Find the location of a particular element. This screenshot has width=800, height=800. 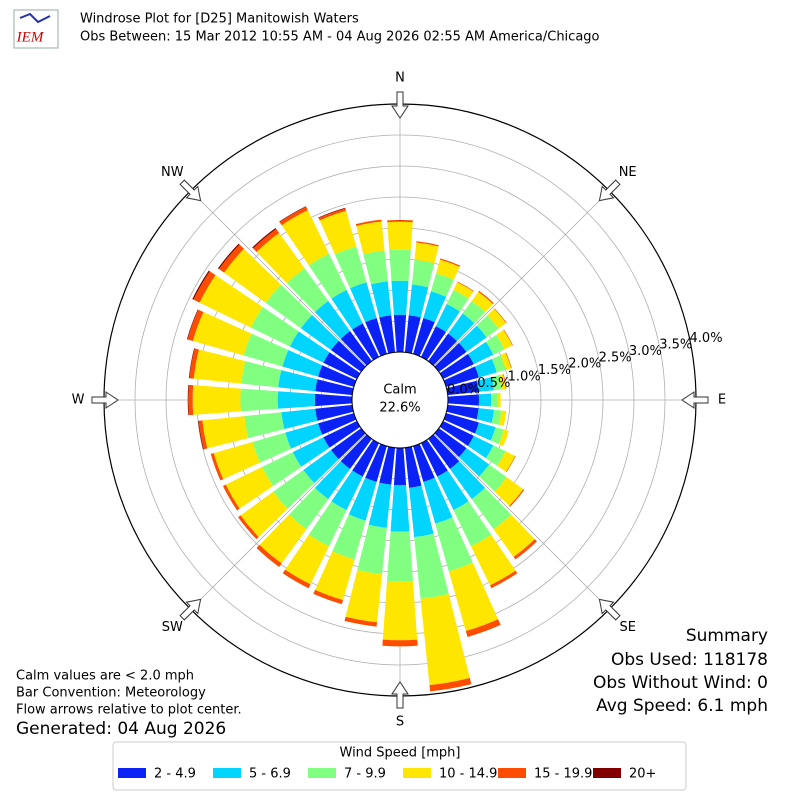

logo-text: IEM is located at coordinates (30, 37).